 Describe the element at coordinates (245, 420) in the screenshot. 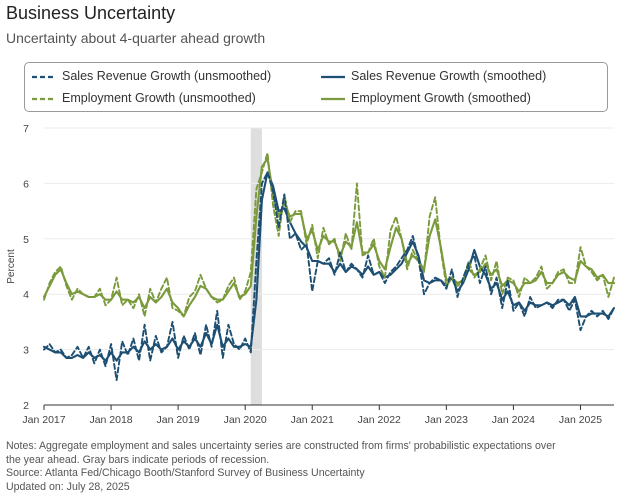

I see `x-tick-label: Jan 2020` at that location.